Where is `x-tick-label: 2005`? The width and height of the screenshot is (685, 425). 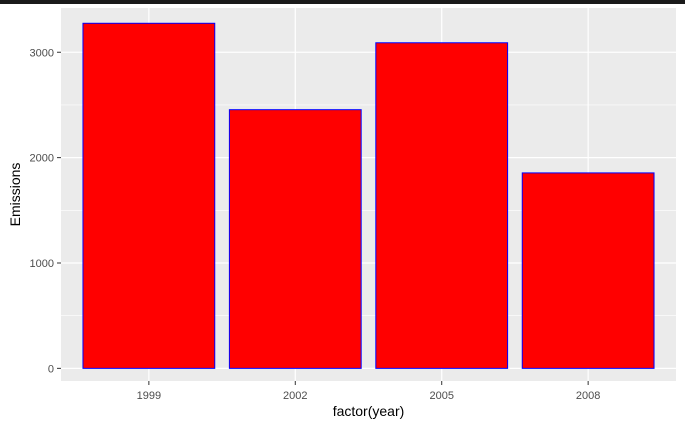 x-tick-label: 2005 is located at coordinates (441, 396).